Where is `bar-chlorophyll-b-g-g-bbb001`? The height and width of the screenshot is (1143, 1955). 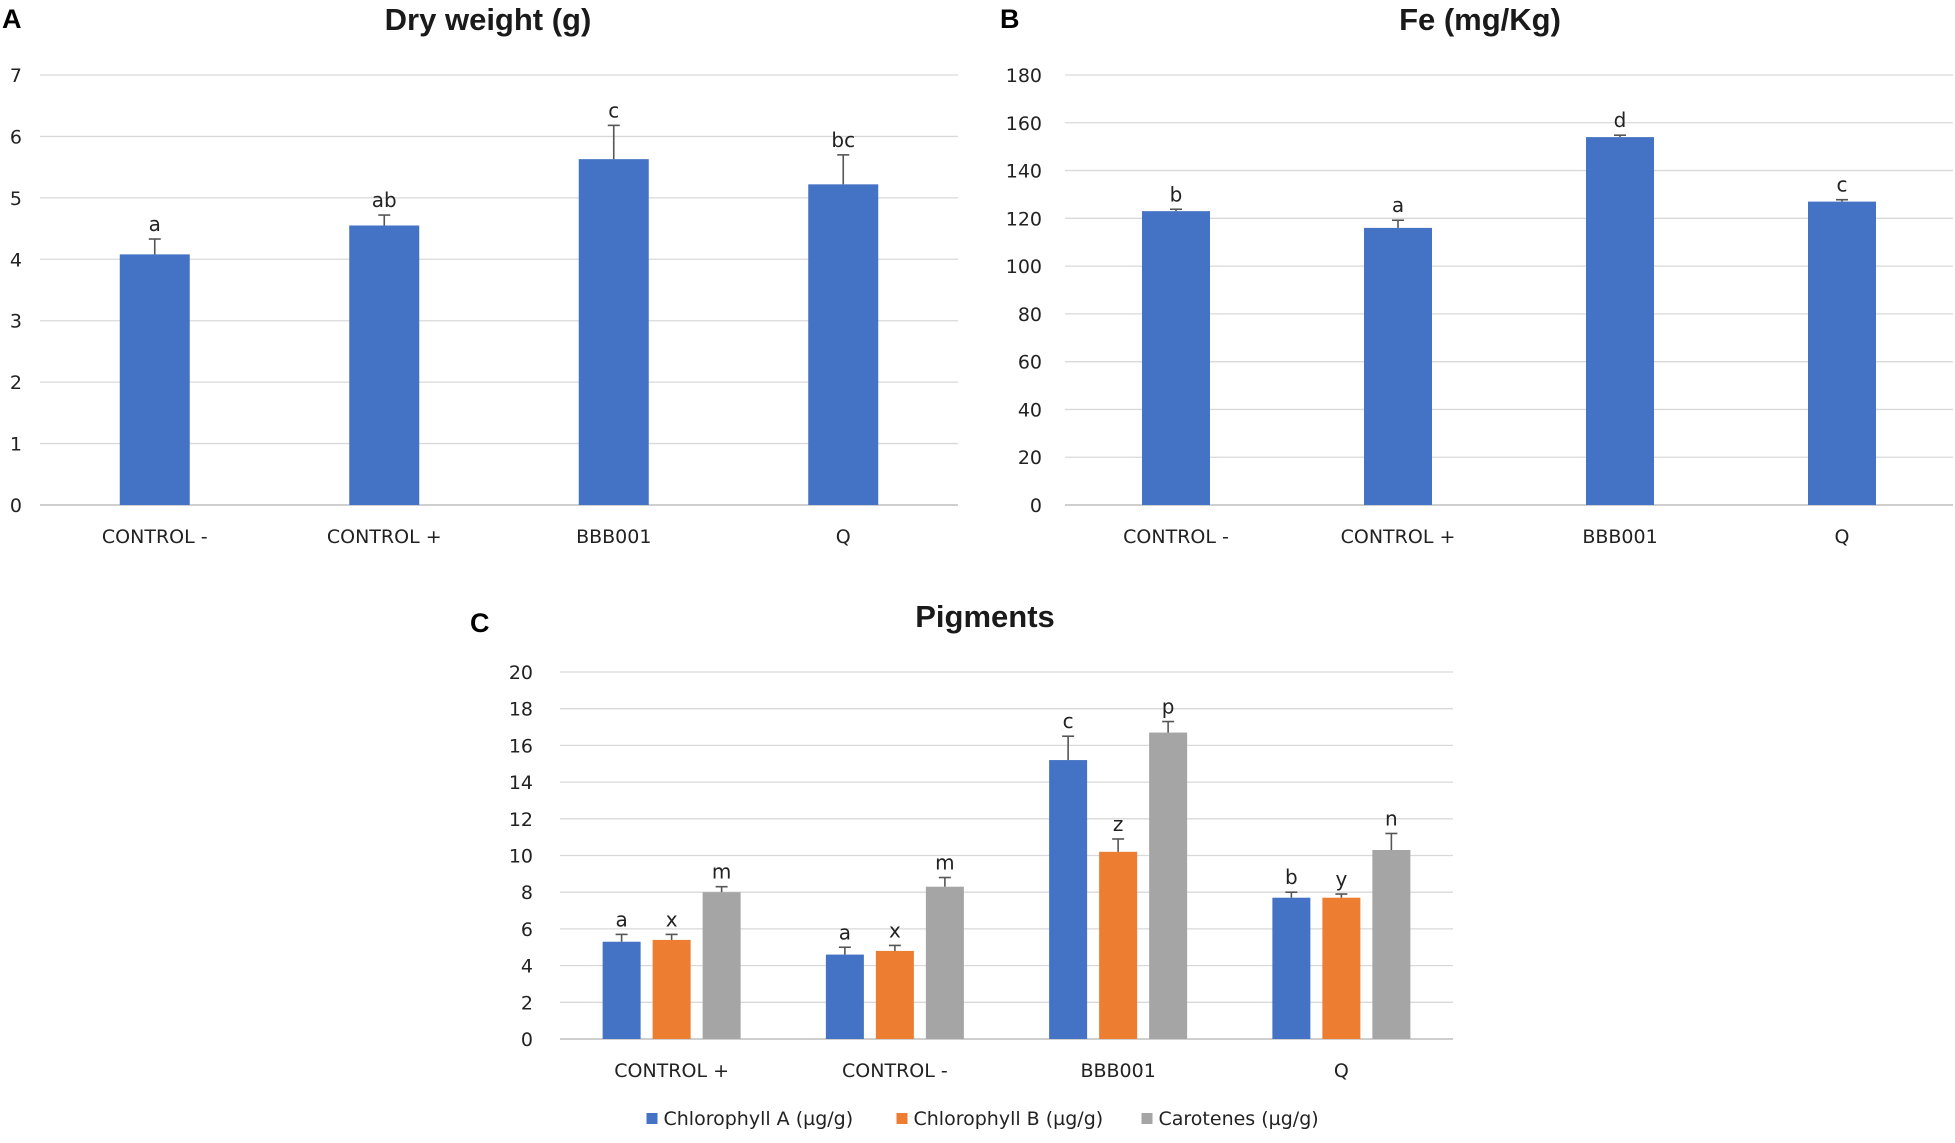 bar-chlorophyll-b-g-g-bbb001 is located at coordinates (1118, 945).